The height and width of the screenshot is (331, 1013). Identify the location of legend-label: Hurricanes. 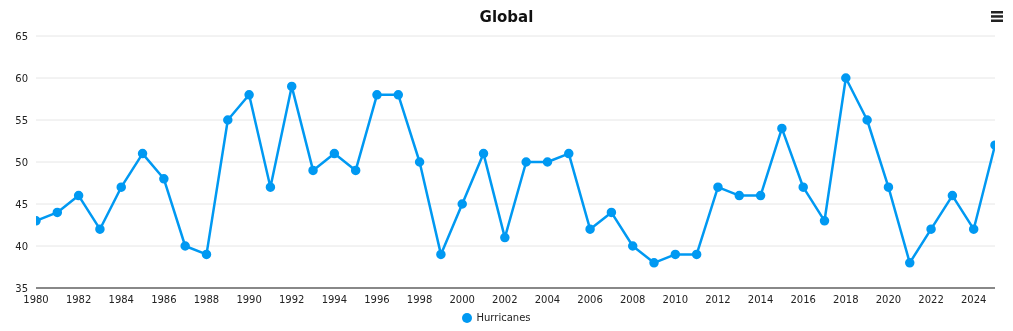
(503, 317).